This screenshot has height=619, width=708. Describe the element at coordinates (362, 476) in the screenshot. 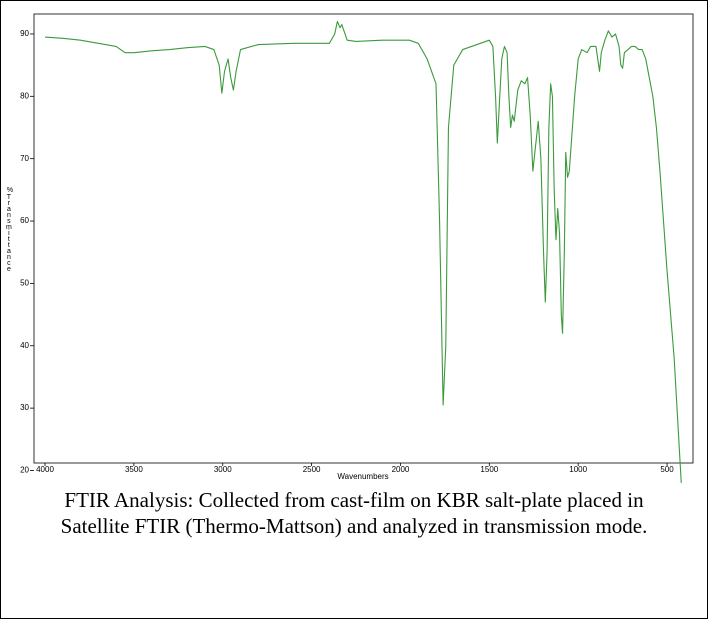

I see `x-axis-label: Wavenumbers` at that location.